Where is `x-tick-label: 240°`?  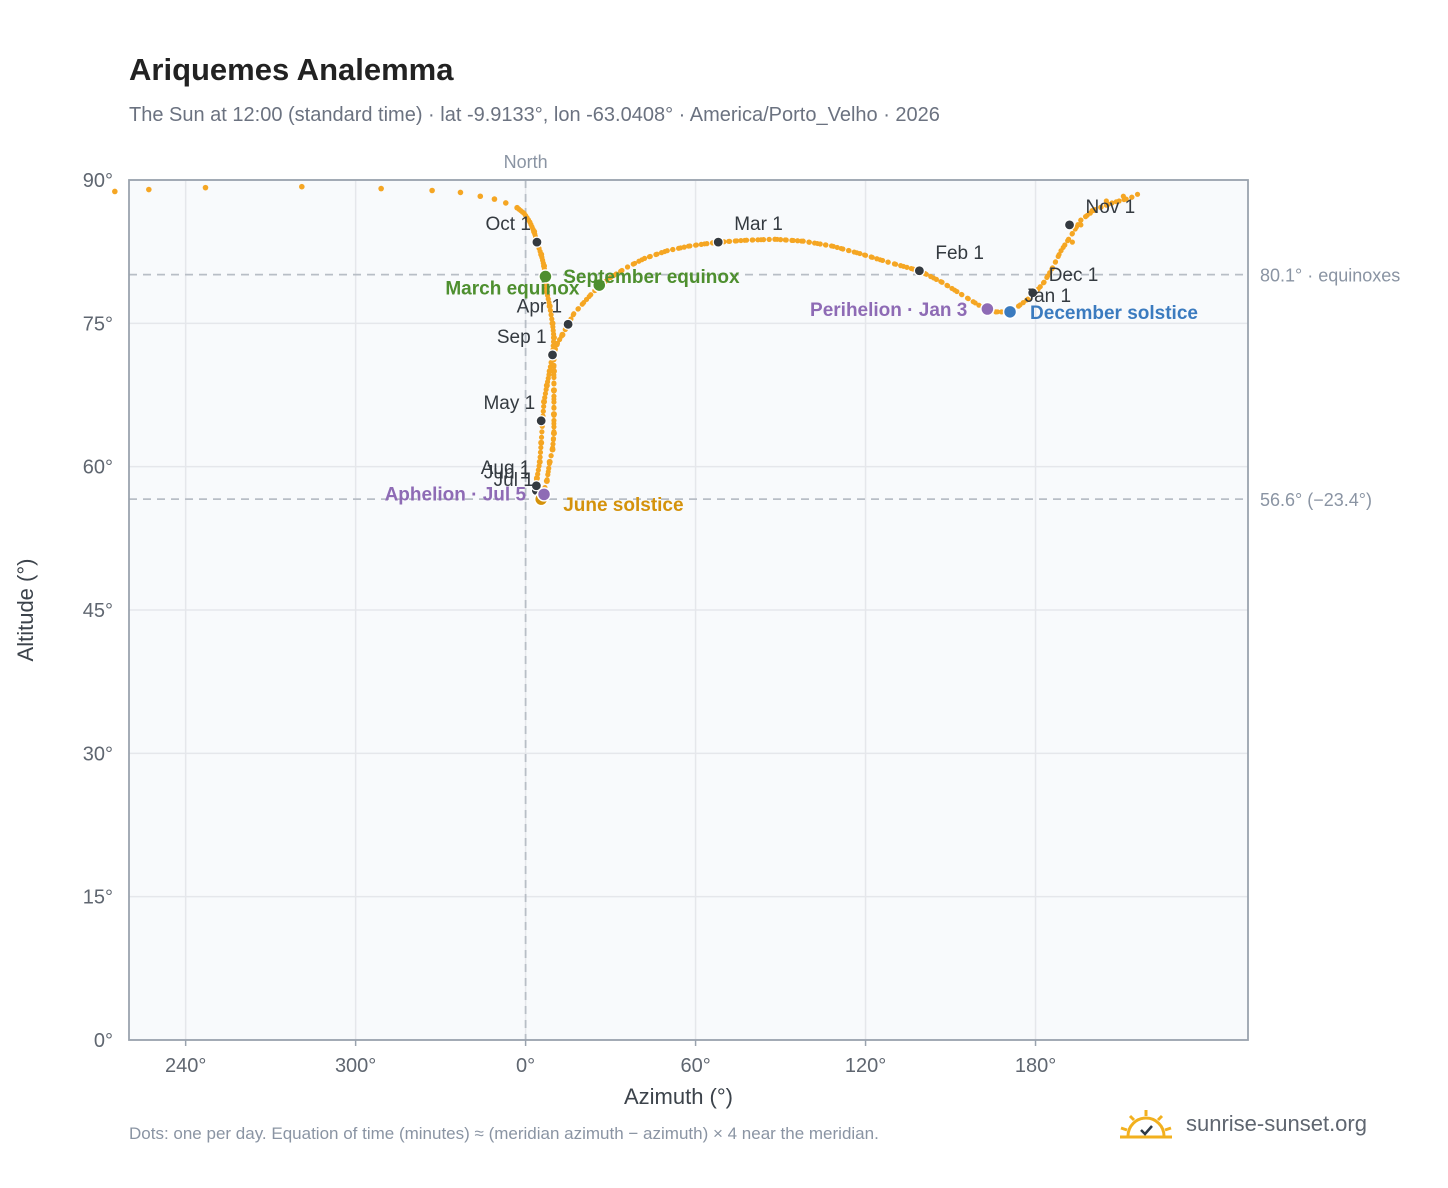 x-tick-label: 240° is located at coordinates (185, 1066).